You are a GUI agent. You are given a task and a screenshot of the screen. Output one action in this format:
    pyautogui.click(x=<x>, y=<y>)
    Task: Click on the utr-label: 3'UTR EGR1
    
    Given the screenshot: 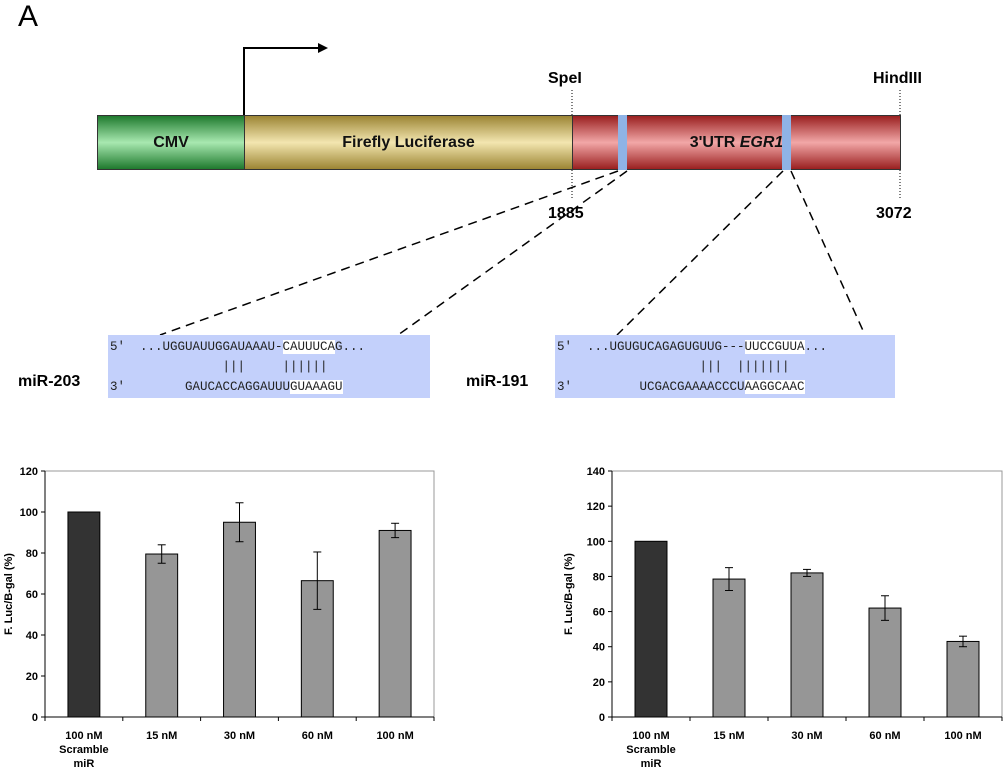 What is the action you would take?
    pyautogui.click(x=736, y=142)
    